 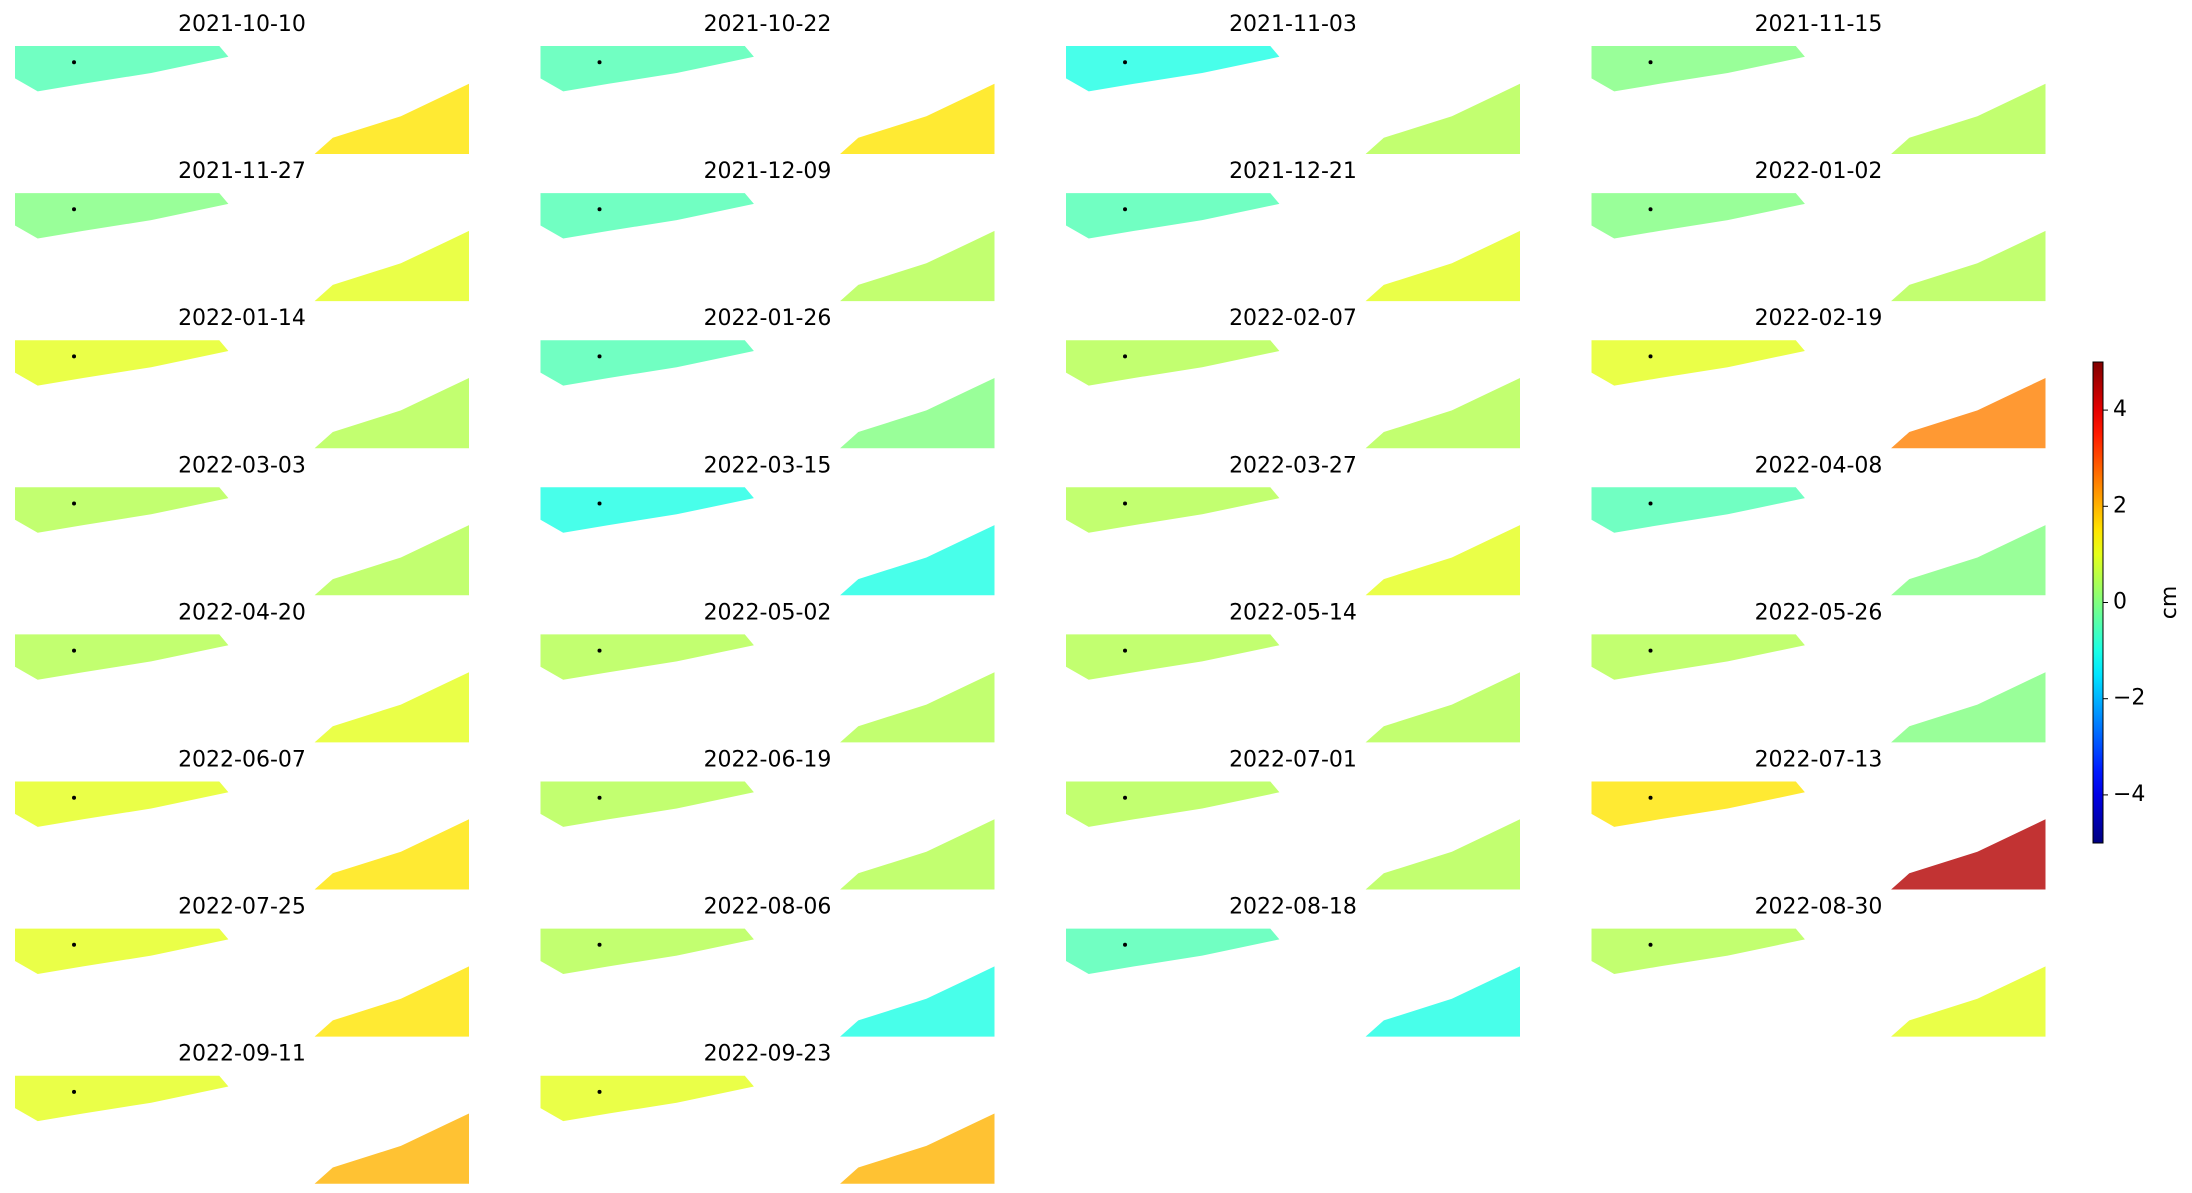 I want to click on panel-title: 2021-11-03, so click(x=1293, y=24).